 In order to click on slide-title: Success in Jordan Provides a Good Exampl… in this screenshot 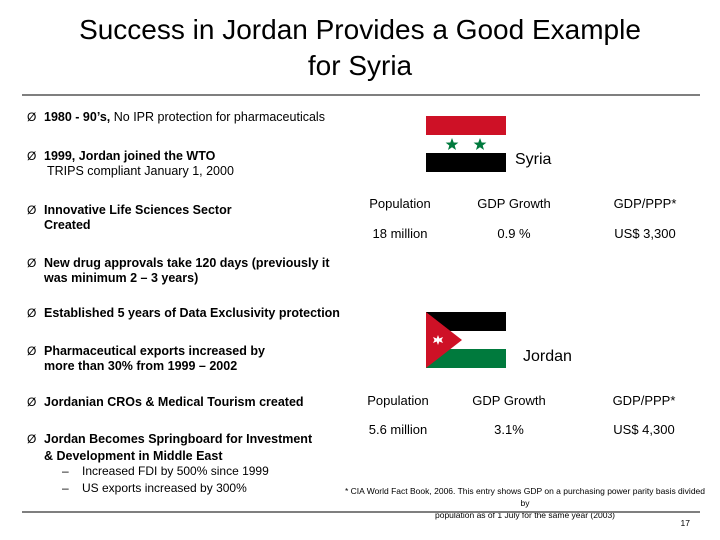, I will do `click(360, 48)`.